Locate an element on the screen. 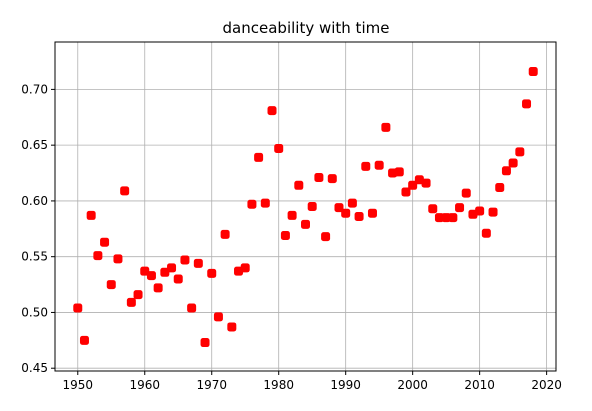 Image resolution: width=592 pixels, height=411 pixels. x-tick-label: 1970 is located at coordinates (211, 385).